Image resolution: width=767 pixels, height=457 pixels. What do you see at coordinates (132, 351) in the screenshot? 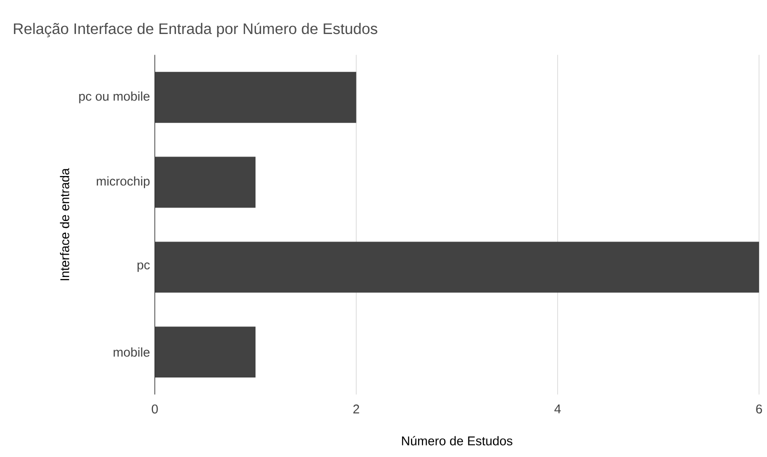
I see `y-tick-label: mobile` at bounding box center [132, 351].